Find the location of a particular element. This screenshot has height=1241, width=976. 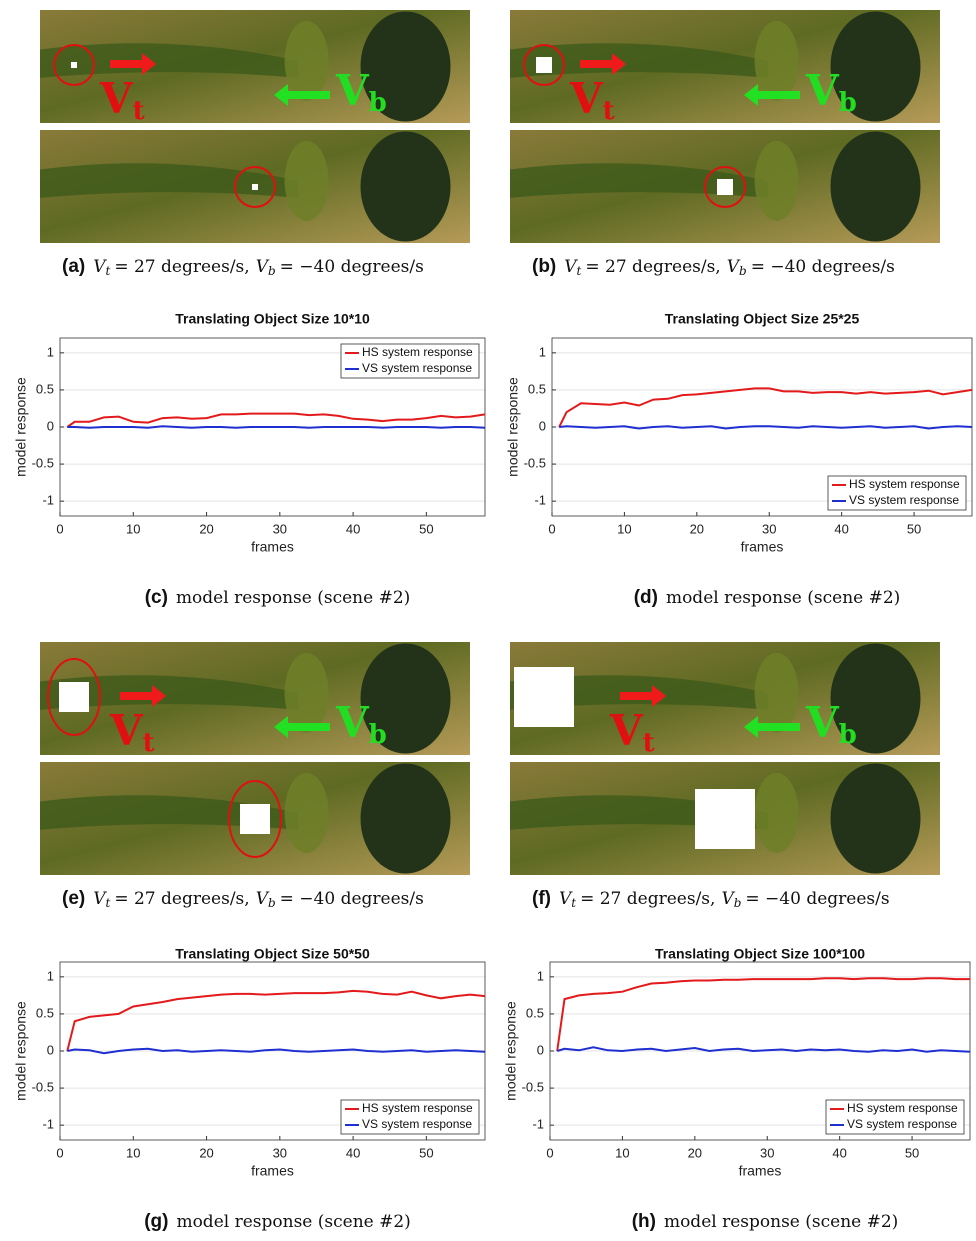

caption-label: (a) is located at coordinates (73, 266).